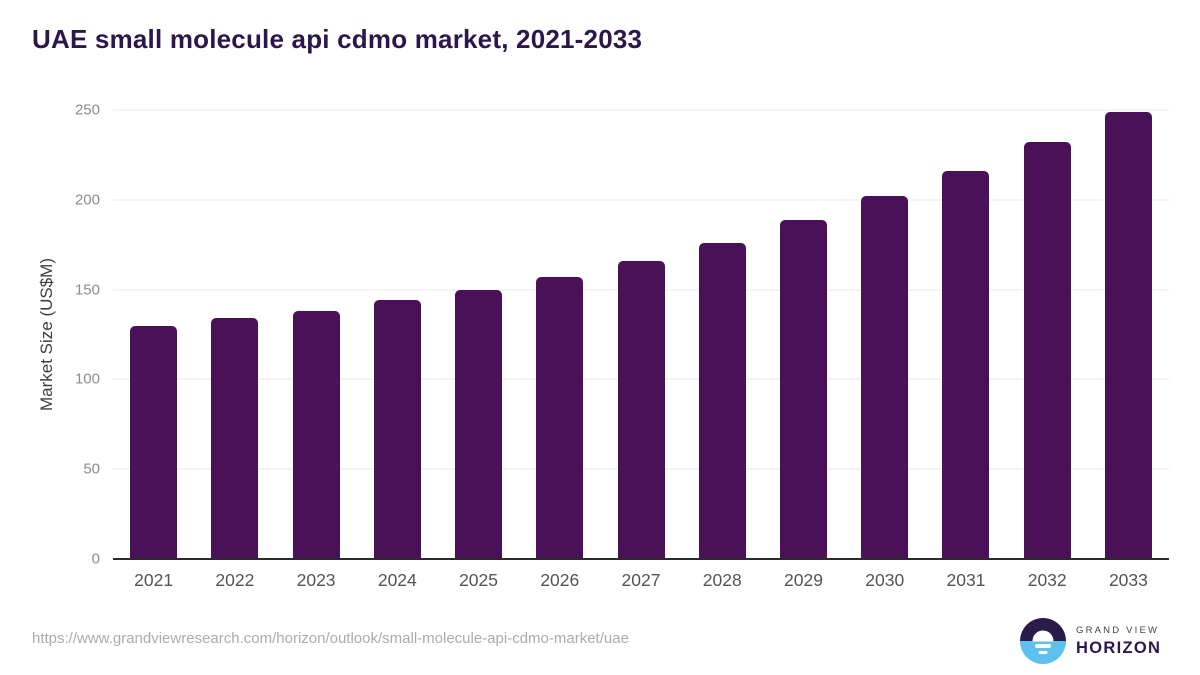 The height and width of the screenshot is (675, 1200). Describe the element at coordinates (885, 377) in the screenshot. I see `bar-2030` at that location.